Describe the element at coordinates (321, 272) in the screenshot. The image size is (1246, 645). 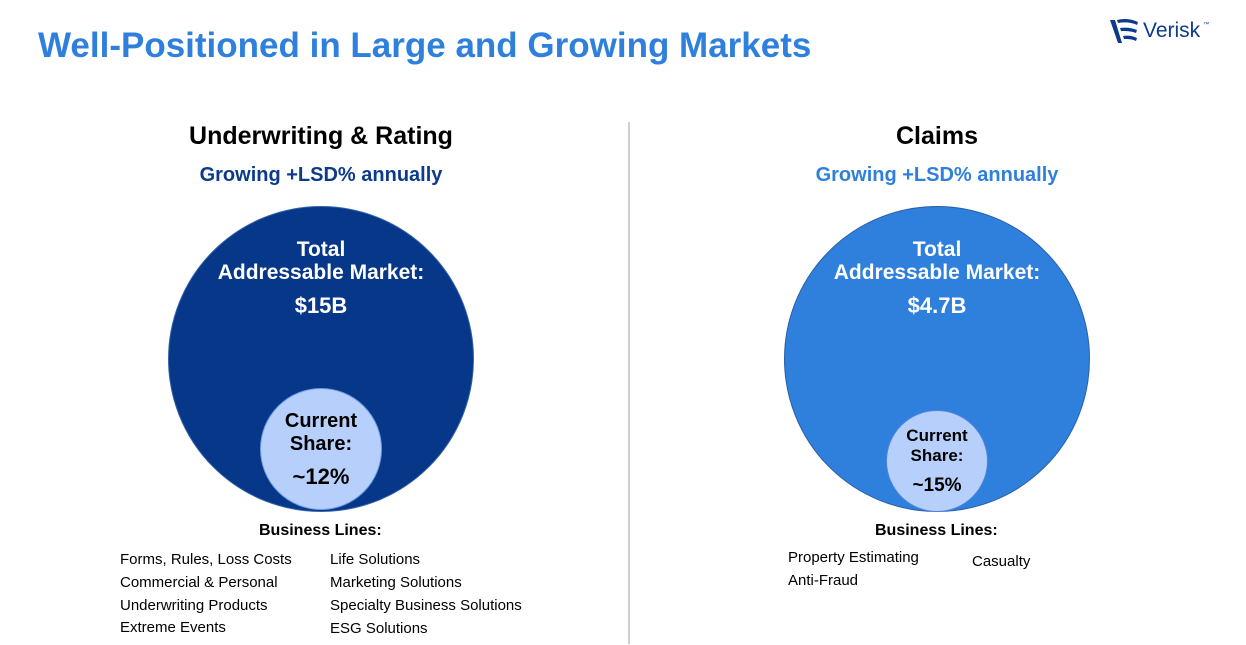
I see `underwriting-tam-label-2: Addressable Market:` at that location.